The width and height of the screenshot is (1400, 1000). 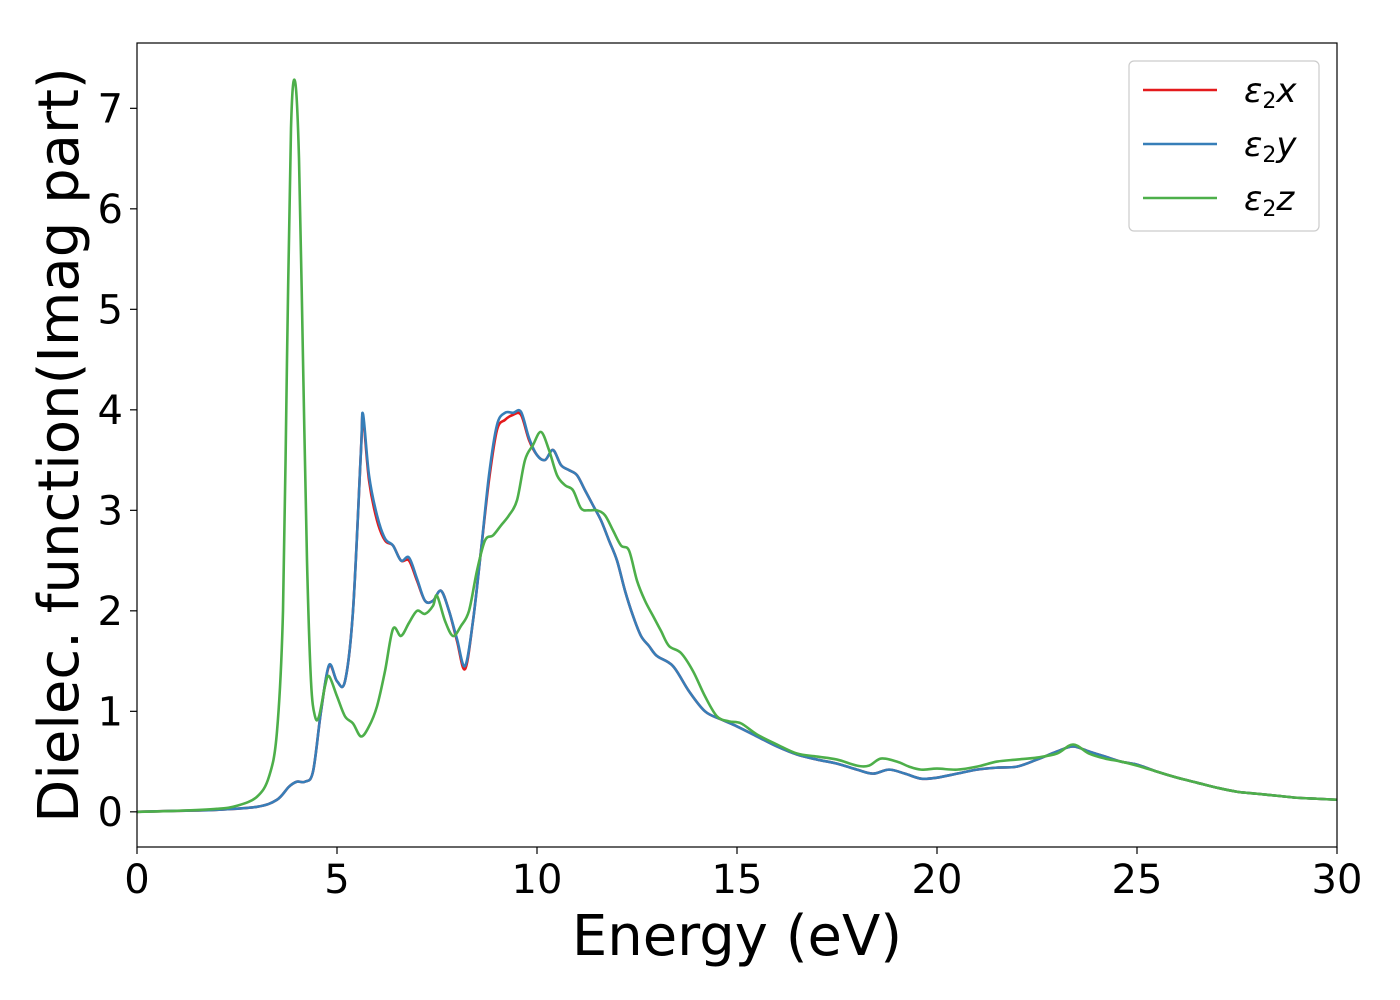 I want to click on legend: ε2x ε2y ε2z, so click(x=1224, y=146).